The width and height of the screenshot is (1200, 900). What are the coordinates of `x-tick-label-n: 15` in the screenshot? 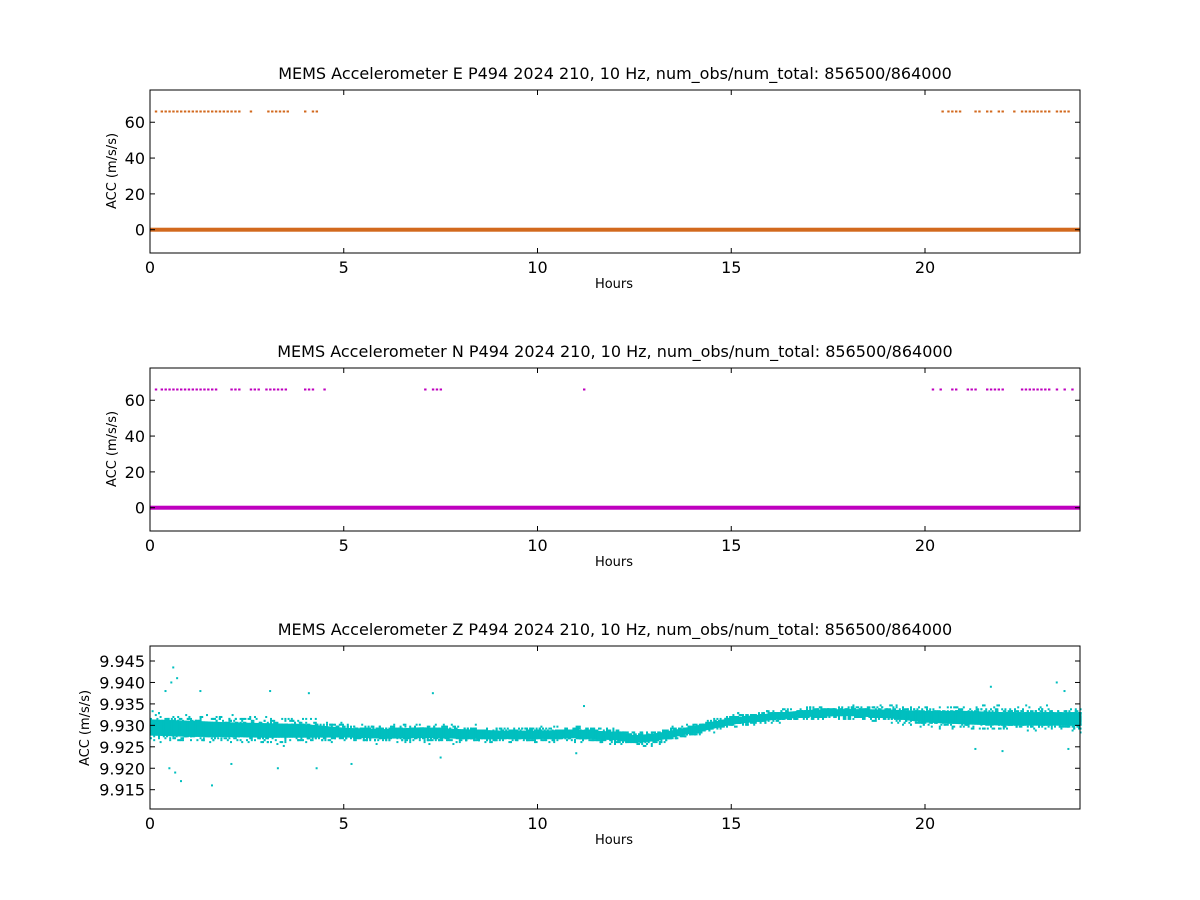 It's located at (731, 545).